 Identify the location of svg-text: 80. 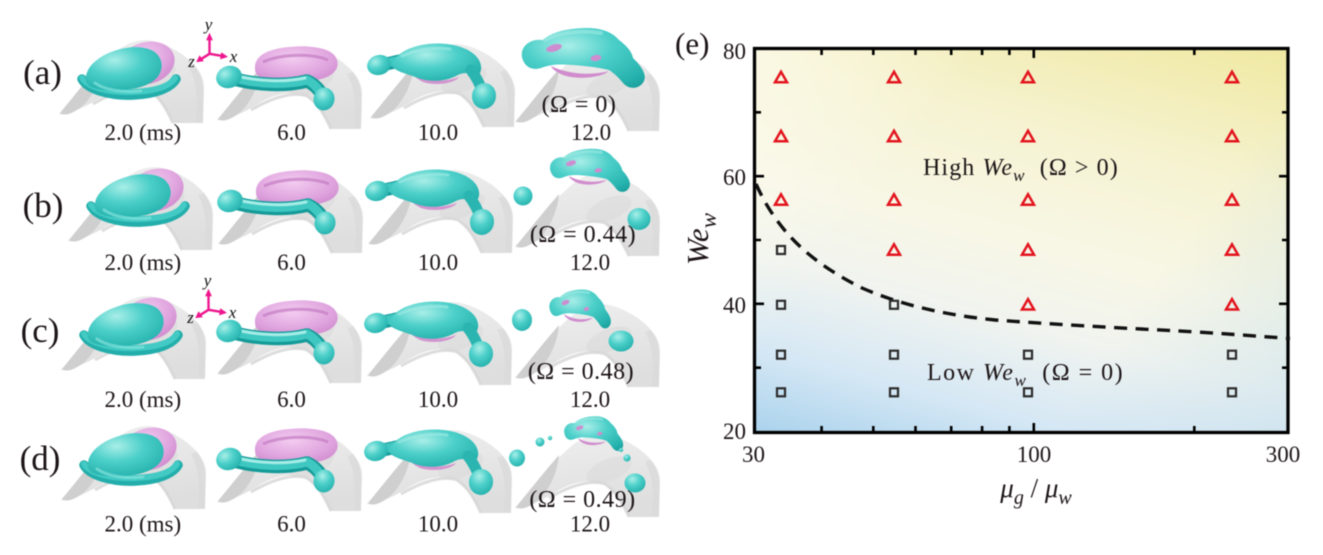
(734, 51).